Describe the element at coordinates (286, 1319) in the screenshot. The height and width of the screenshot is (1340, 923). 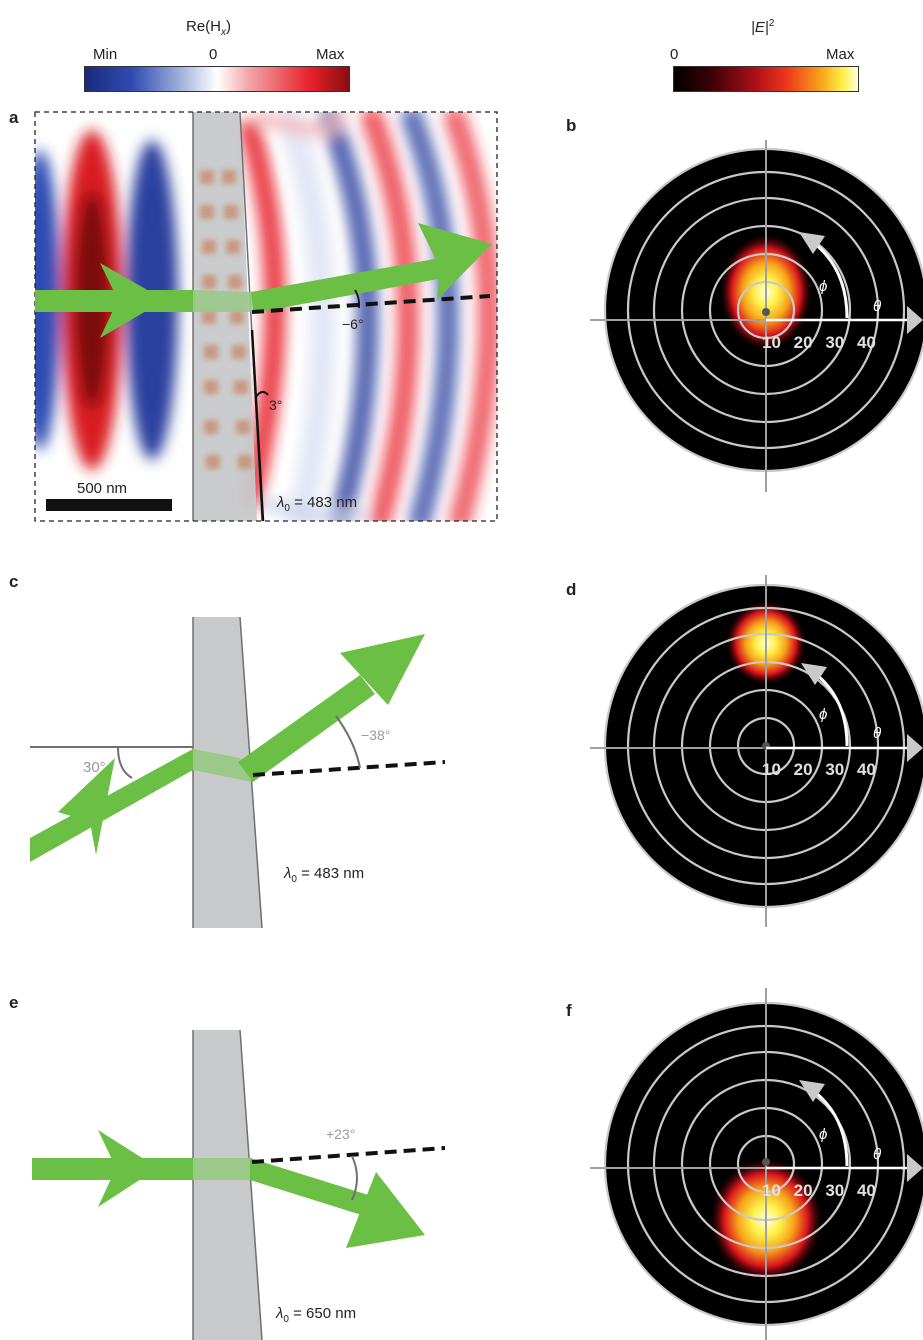
I see `panel-e-lambda-sub: 0` at that location.